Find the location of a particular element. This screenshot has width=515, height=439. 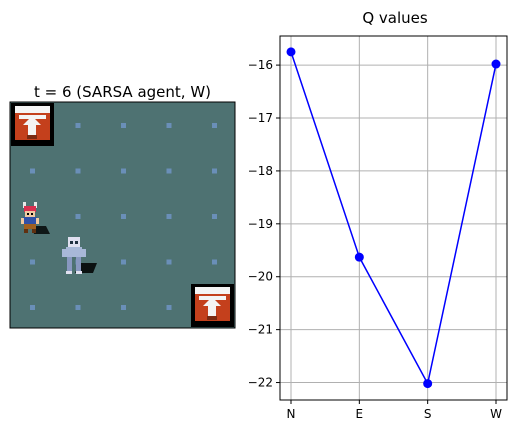

x-tick-label: E is located at coordinates (360, 414).